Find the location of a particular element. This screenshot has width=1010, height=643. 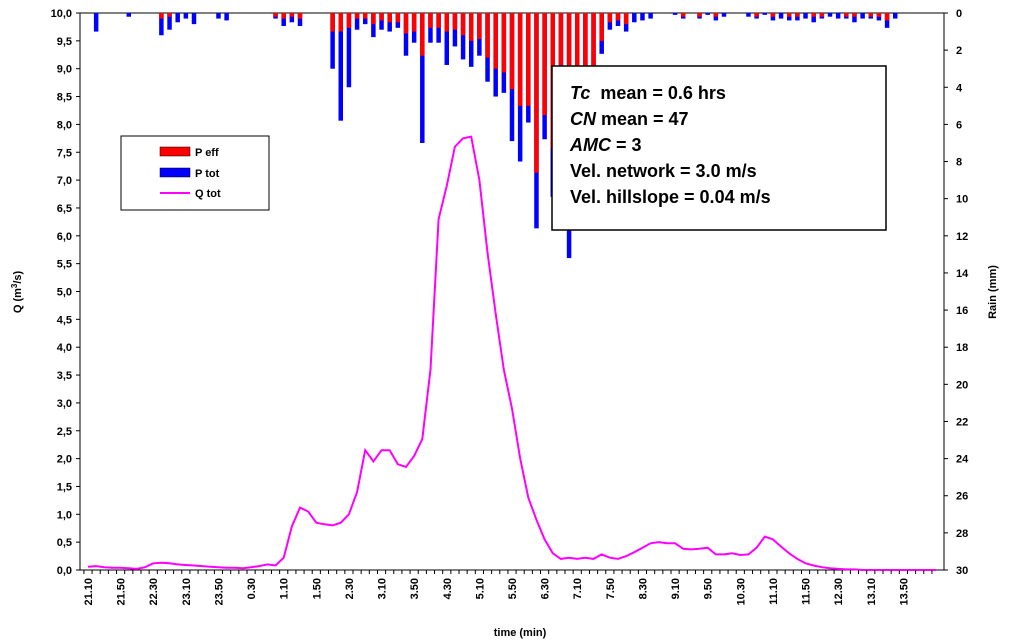

right-tick-label: 10 is located at coordinates (962, 200).